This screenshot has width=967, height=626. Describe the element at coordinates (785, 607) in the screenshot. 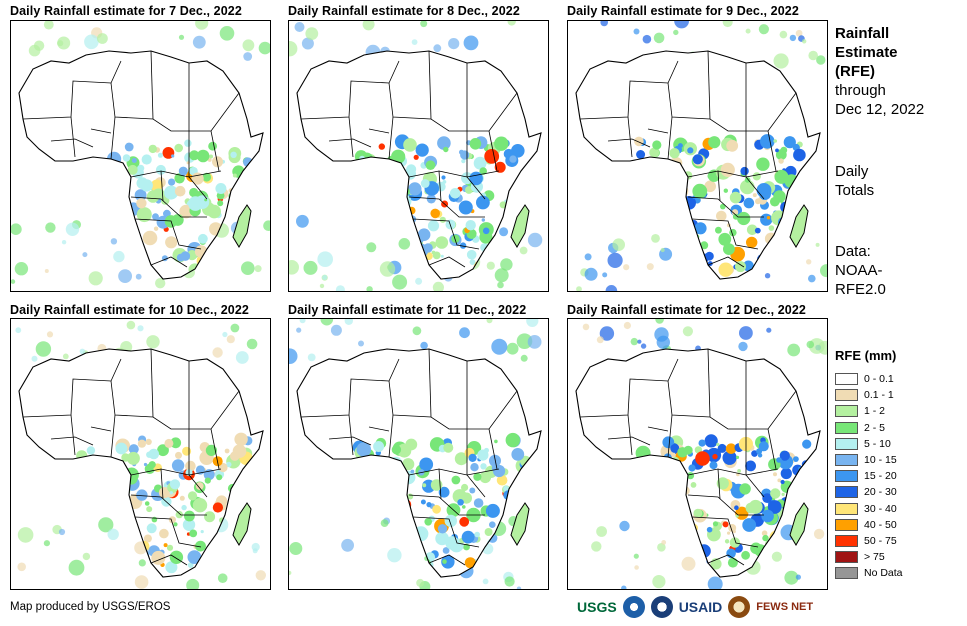

I see `fews-net-logo: FEWS NET` at that location.